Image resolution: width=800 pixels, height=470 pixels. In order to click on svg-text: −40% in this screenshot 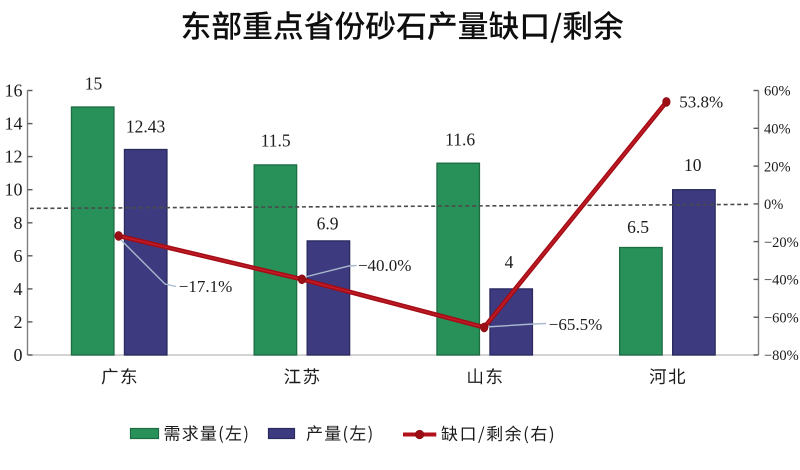, I will do `click(781, 281)`.